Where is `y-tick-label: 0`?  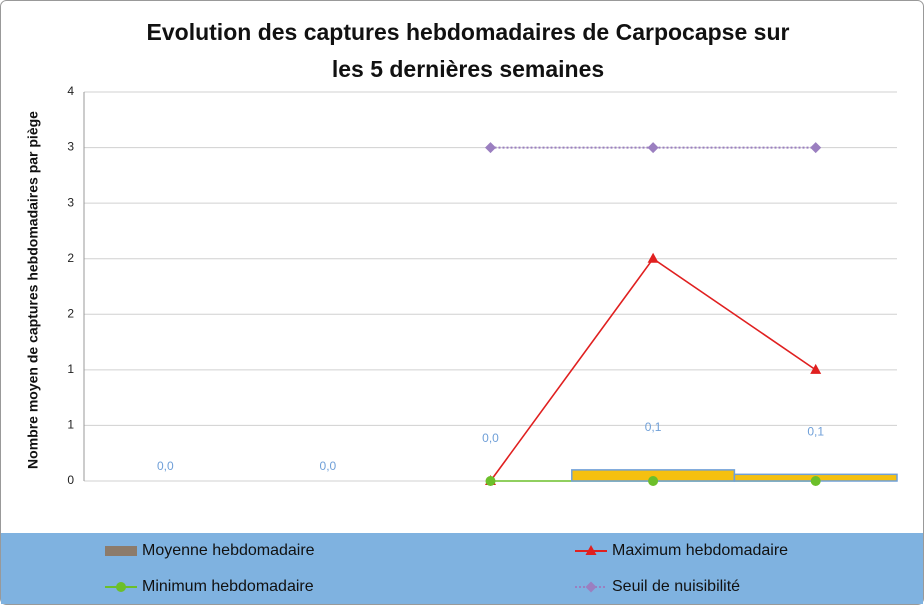
y-tick-label: 0 is located at coordinates (70, 480).